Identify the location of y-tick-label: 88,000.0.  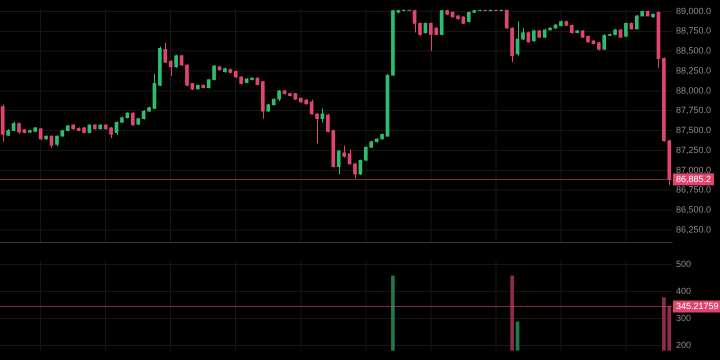
(694, 90).